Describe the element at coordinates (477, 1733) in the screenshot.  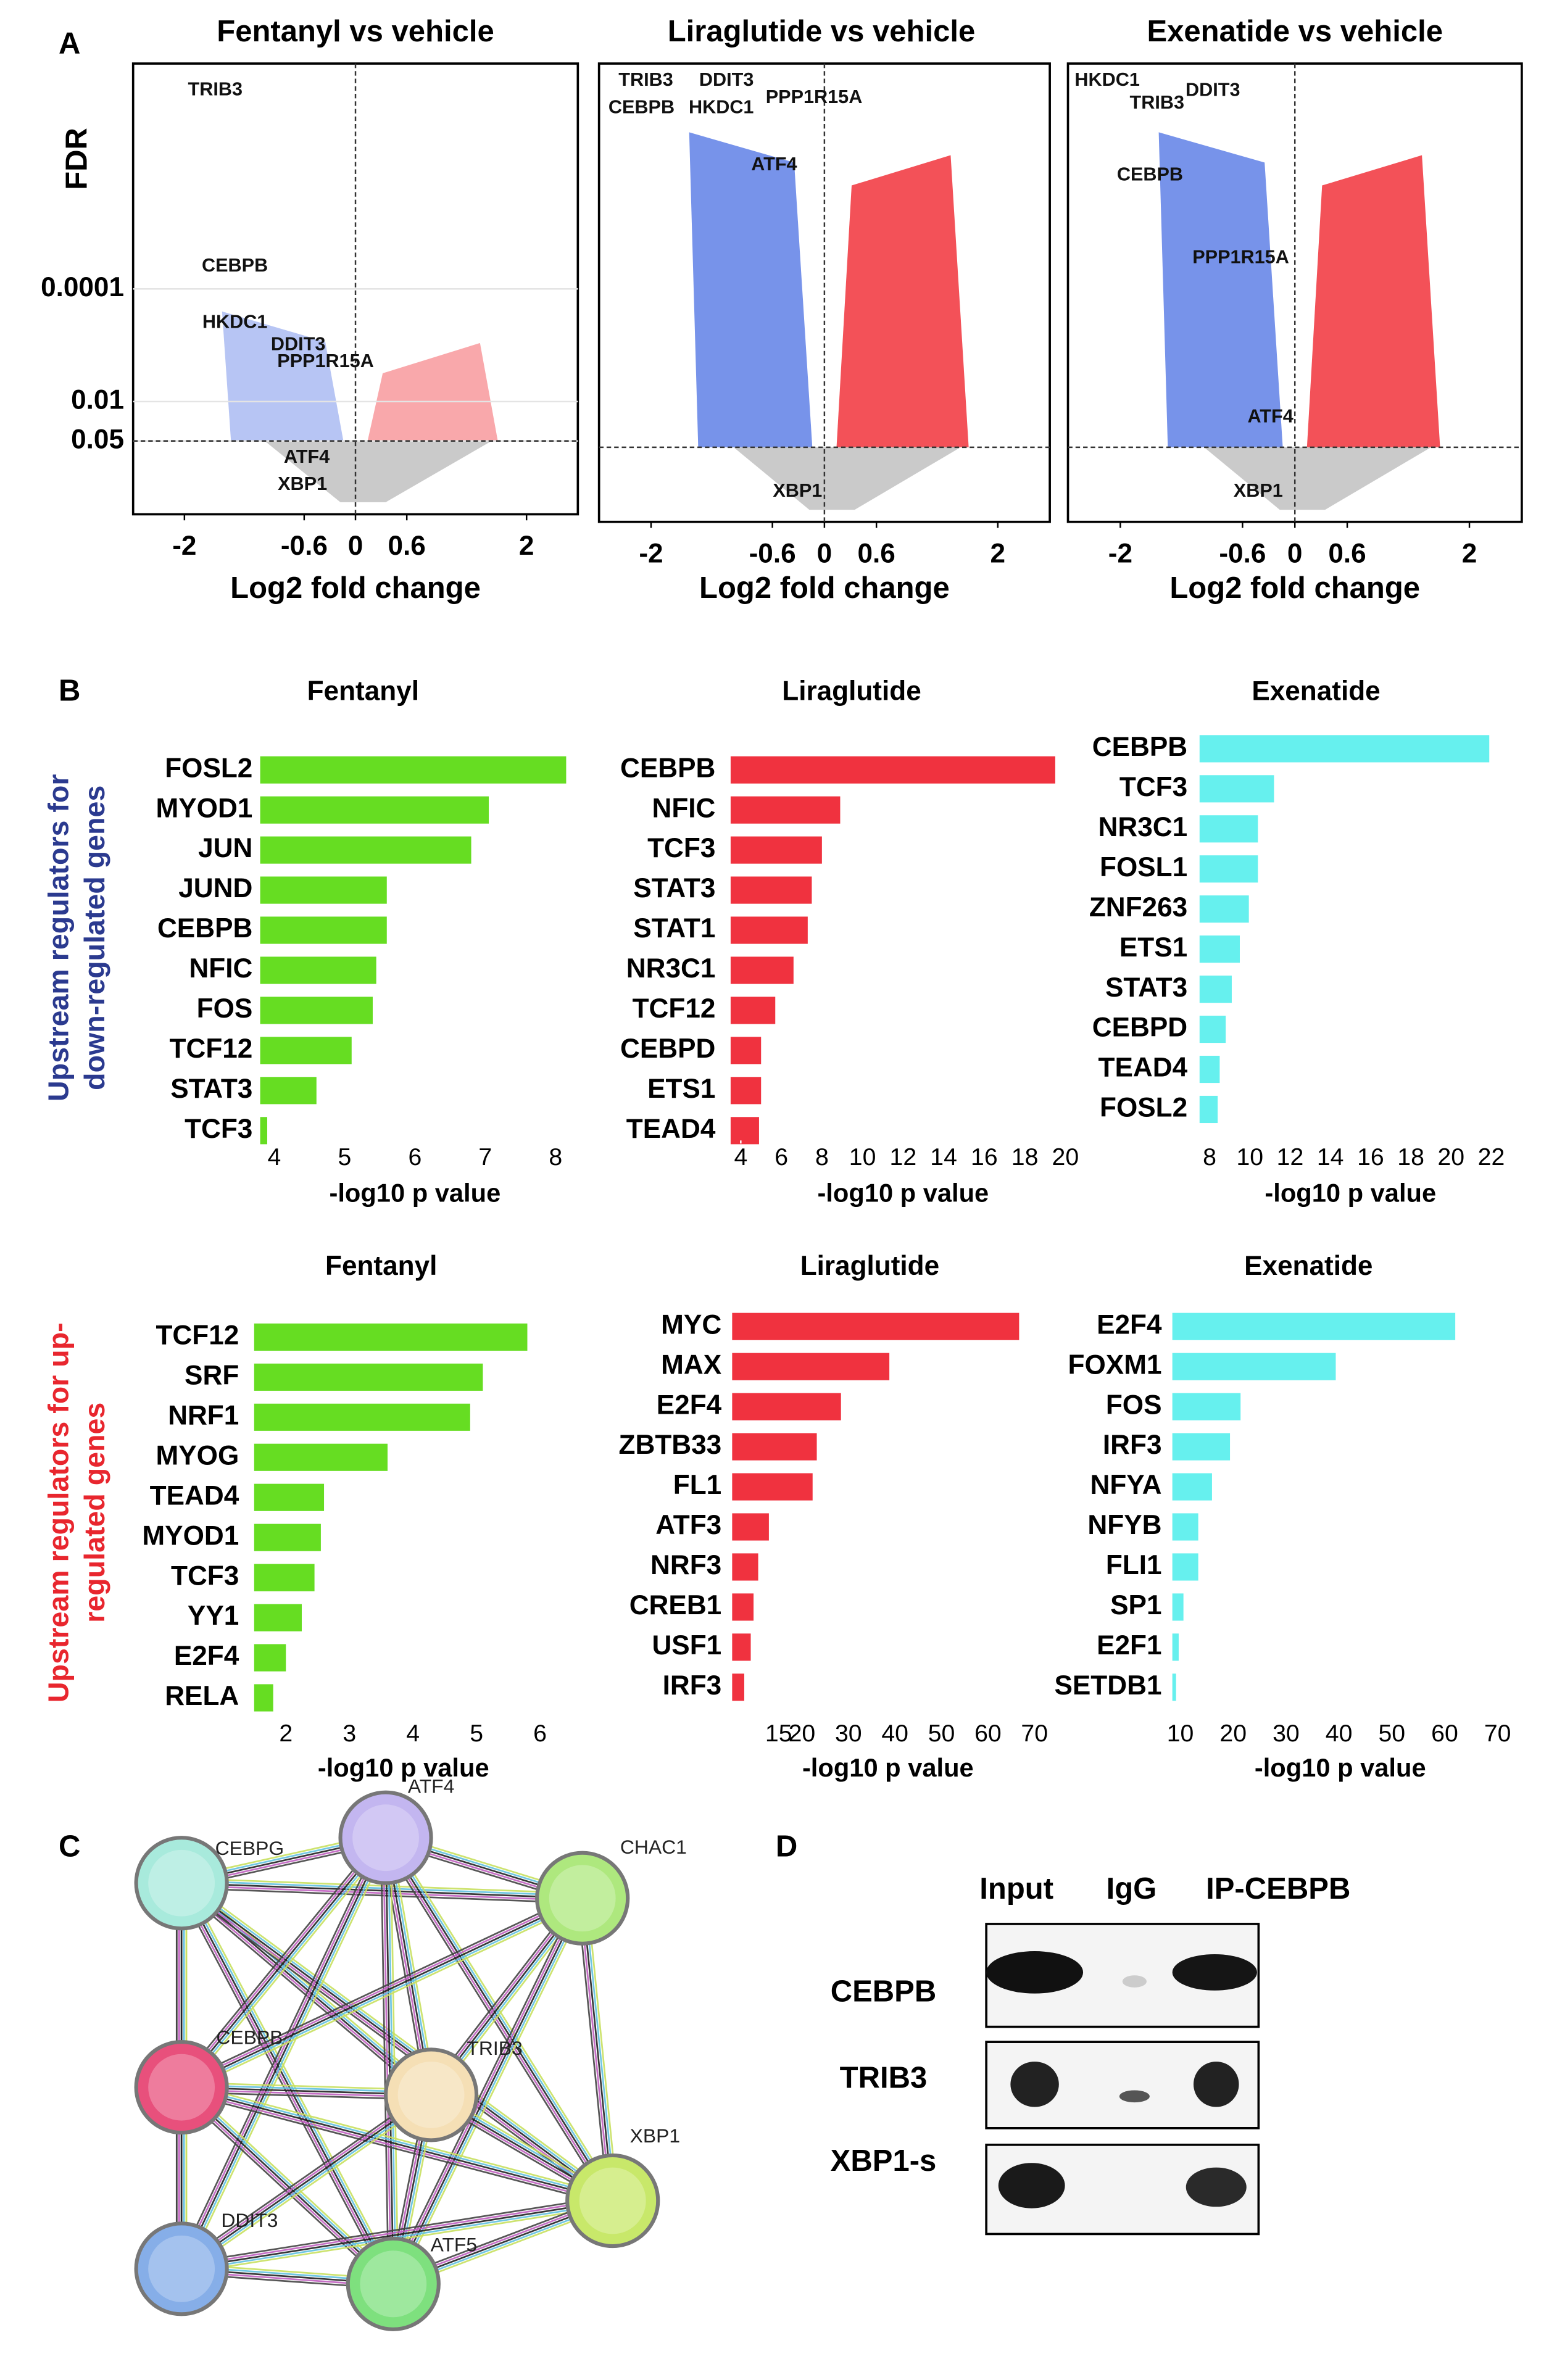
I see `x-tick-label: 5` at that location.